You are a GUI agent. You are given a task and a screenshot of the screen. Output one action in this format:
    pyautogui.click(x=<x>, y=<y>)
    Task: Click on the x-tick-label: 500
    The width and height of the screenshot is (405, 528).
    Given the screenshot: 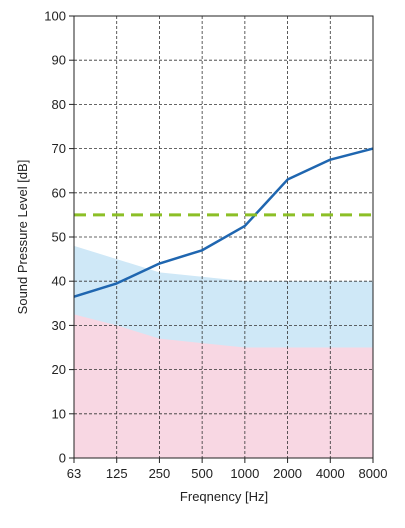 What is the action you would take?
    pyautogui.click(x=202, y=473)
    